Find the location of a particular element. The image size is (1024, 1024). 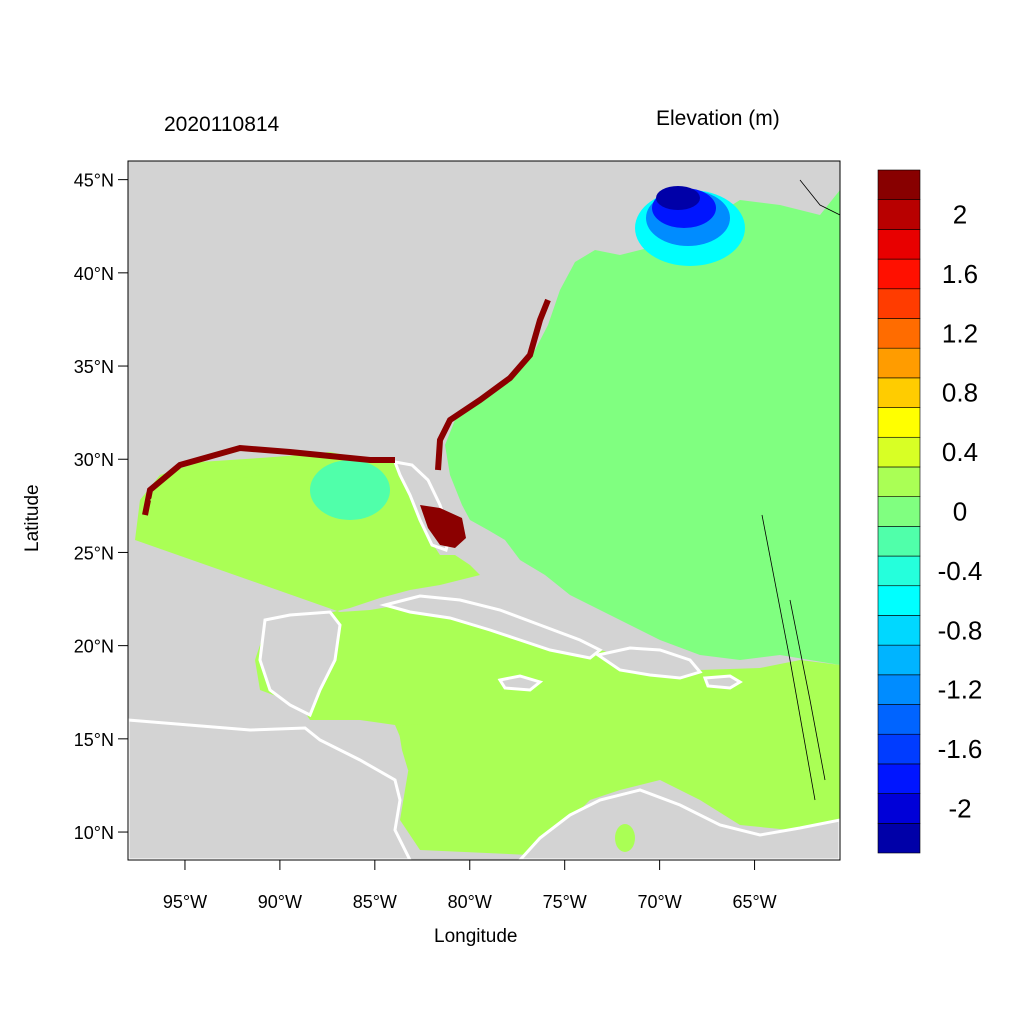

texas-coast-band is located at coordinates (205, 487).